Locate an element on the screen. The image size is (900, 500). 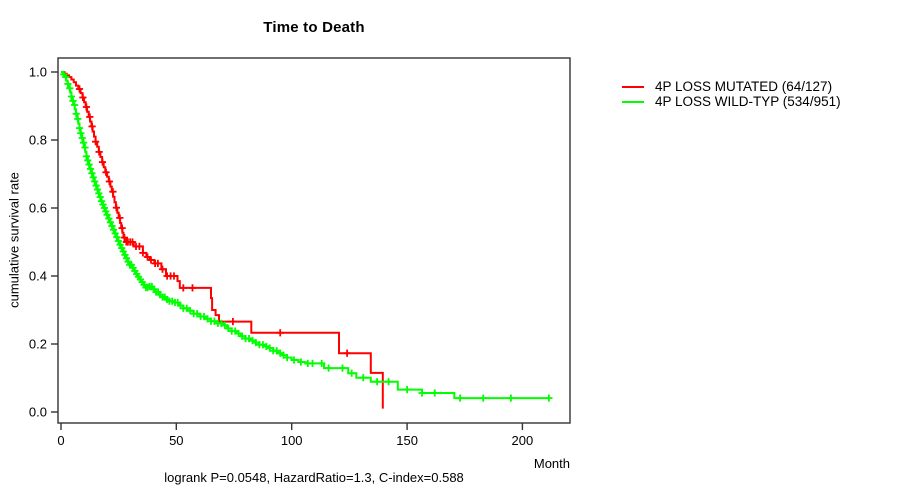
x-axis-title: Month is located at coordinates (551, 463).